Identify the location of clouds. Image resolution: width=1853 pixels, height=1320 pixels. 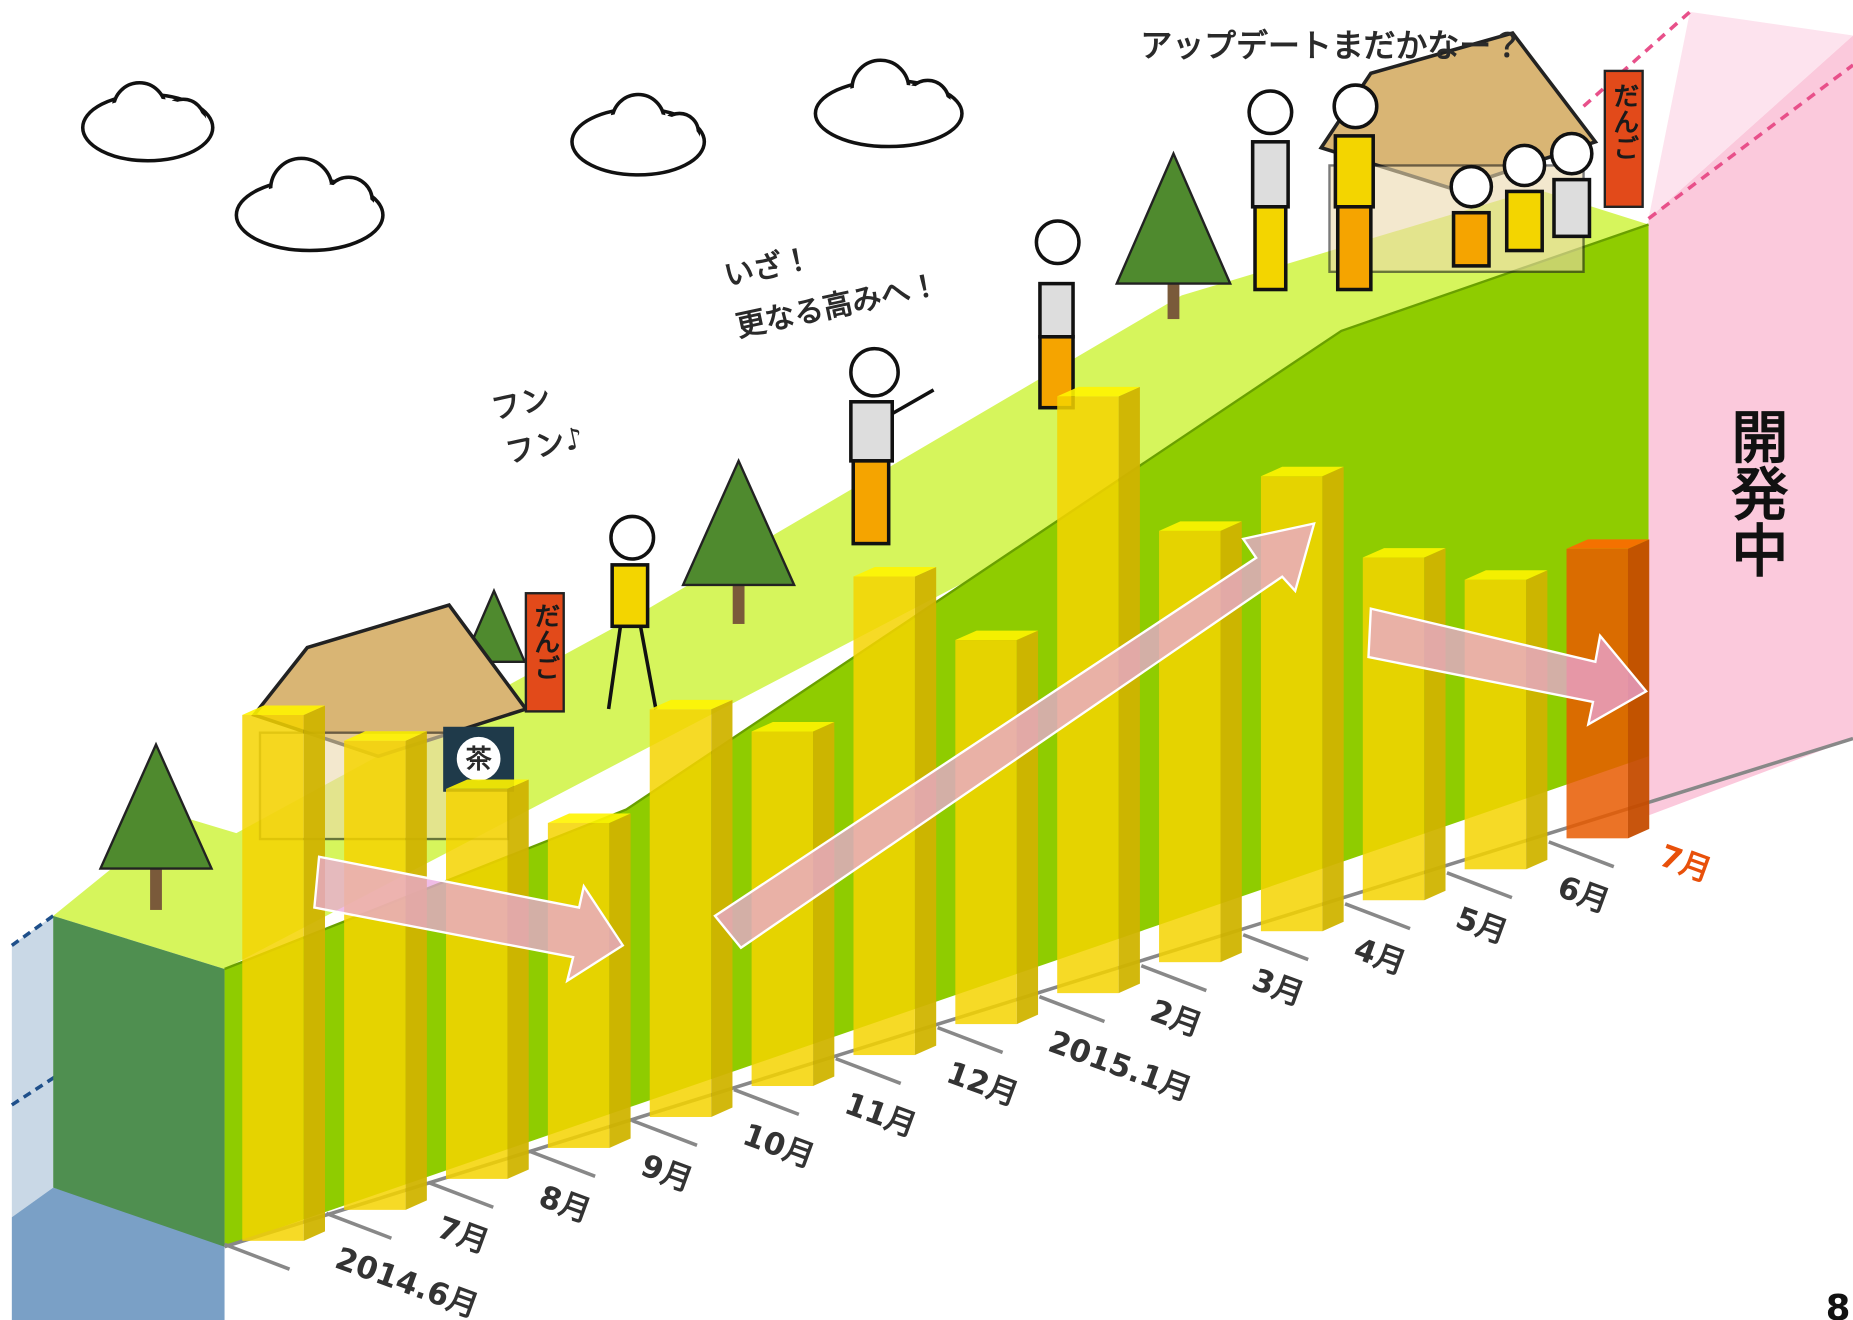
(522, 155).